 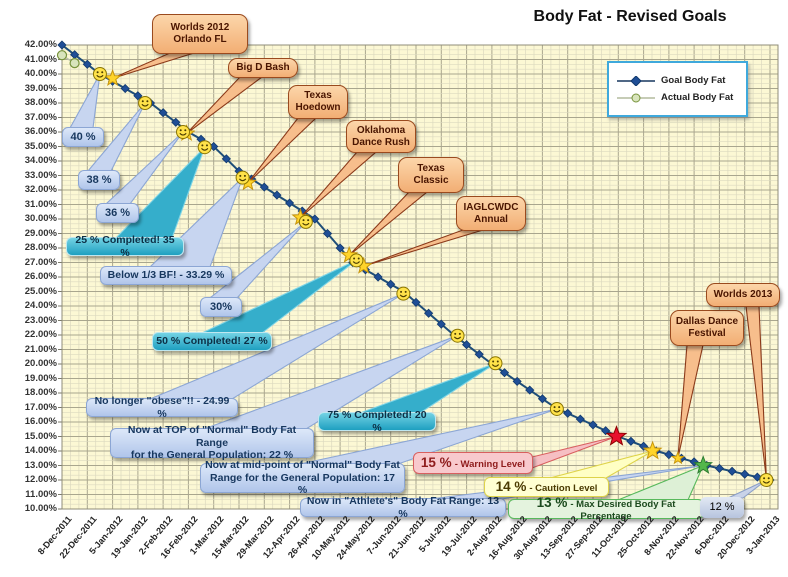 I want to click on y-axis-tick-label: 12.00%, so click(x=40, y=479).